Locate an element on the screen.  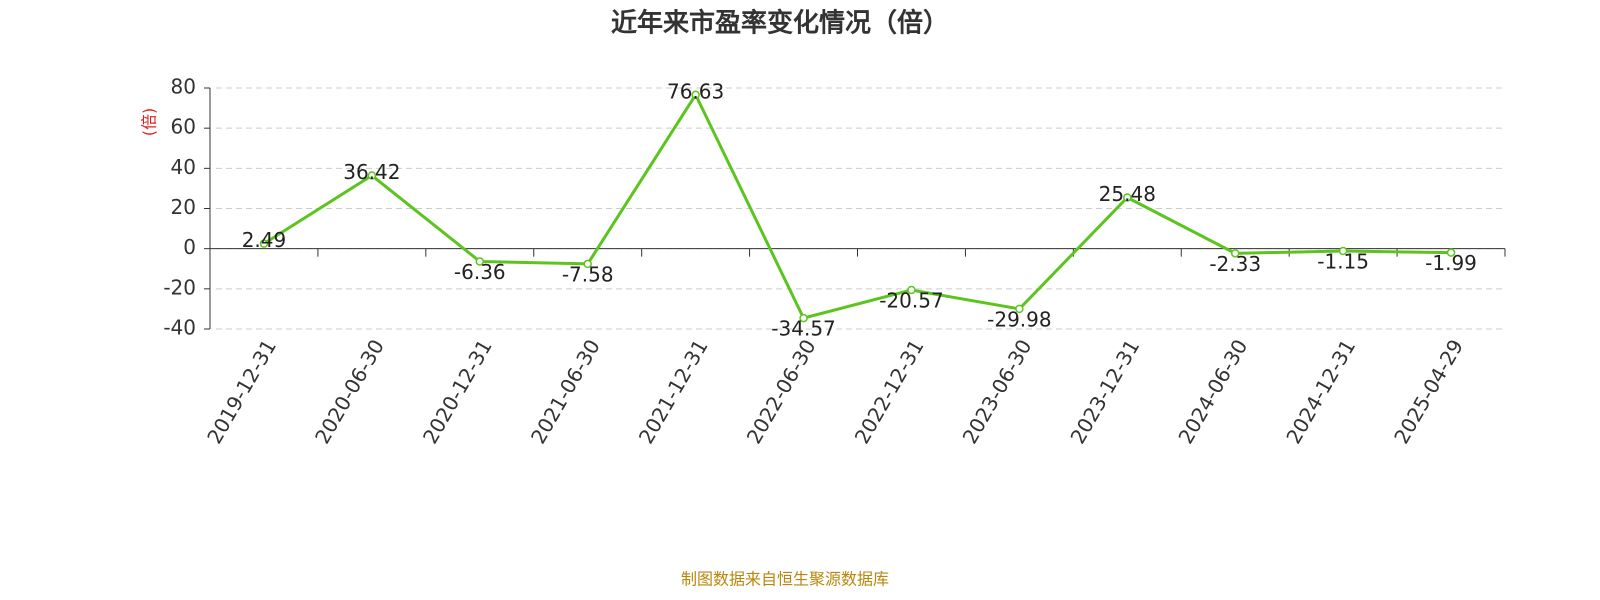
data-label: -29.98 is located at coordinates (1019, 319).